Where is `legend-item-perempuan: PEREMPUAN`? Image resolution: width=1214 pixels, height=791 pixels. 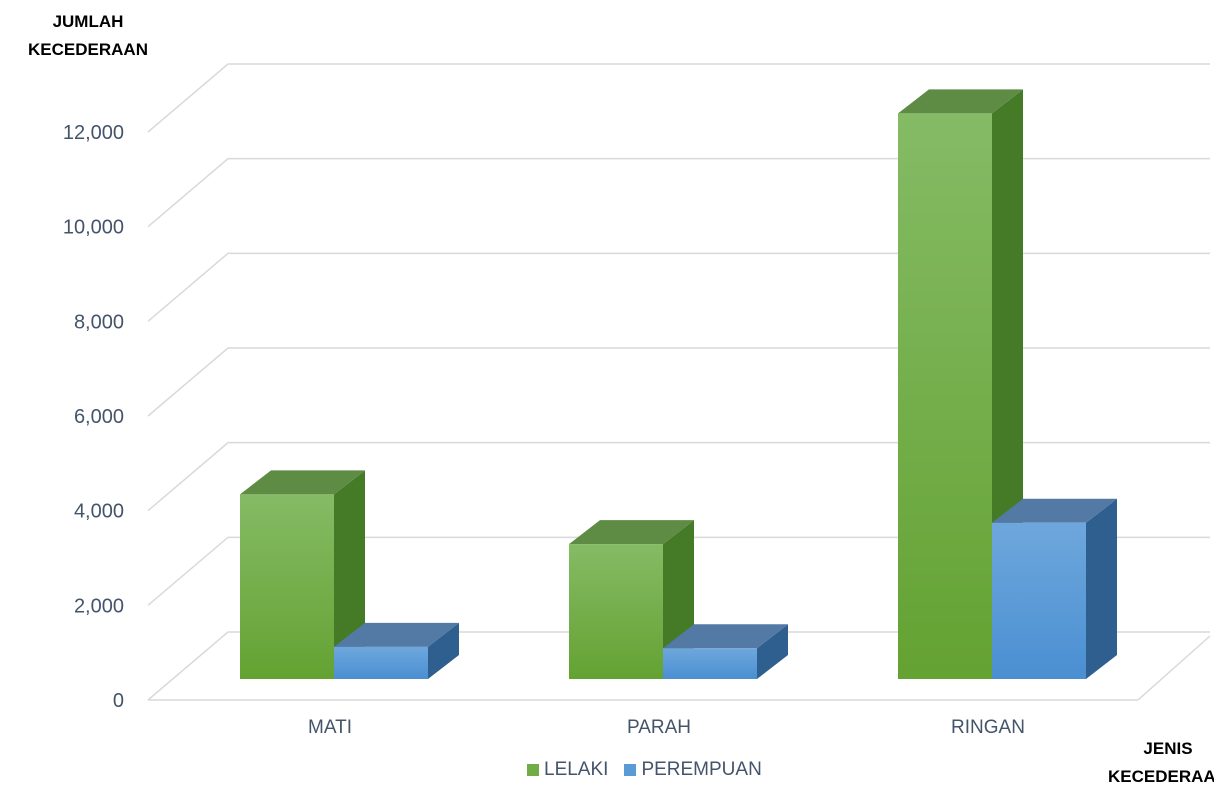
legend-item-perempuan: PEREMPUAN is located at coordinates (693, 770).